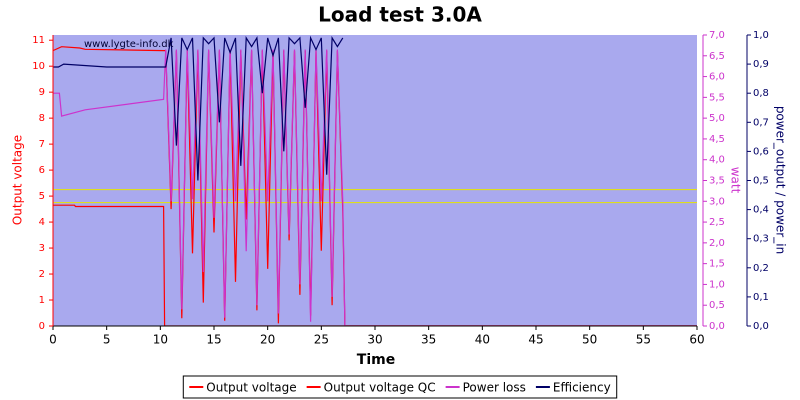  Describe the element at coordinates (160, 340) in the screenshot. I see `x-tick-label: 10` at that location.